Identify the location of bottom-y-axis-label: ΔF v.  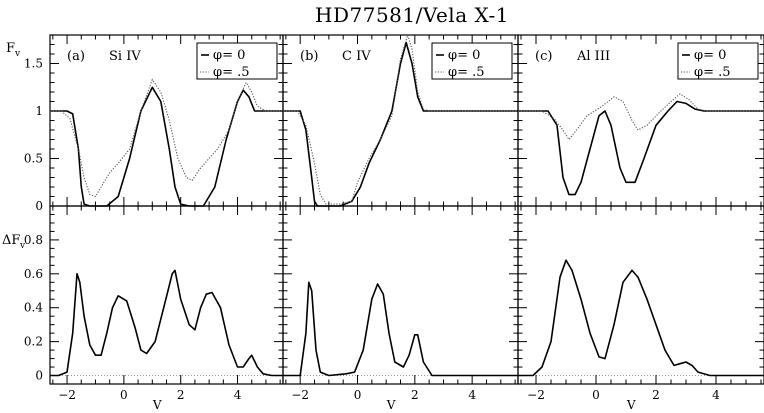
(14, 242).